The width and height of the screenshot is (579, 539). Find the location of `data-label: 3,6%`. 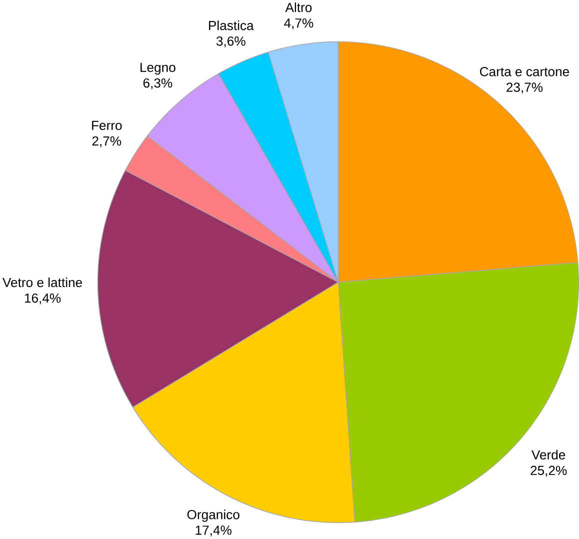

data-label: 3,6% is located at coordinates (231, 42).